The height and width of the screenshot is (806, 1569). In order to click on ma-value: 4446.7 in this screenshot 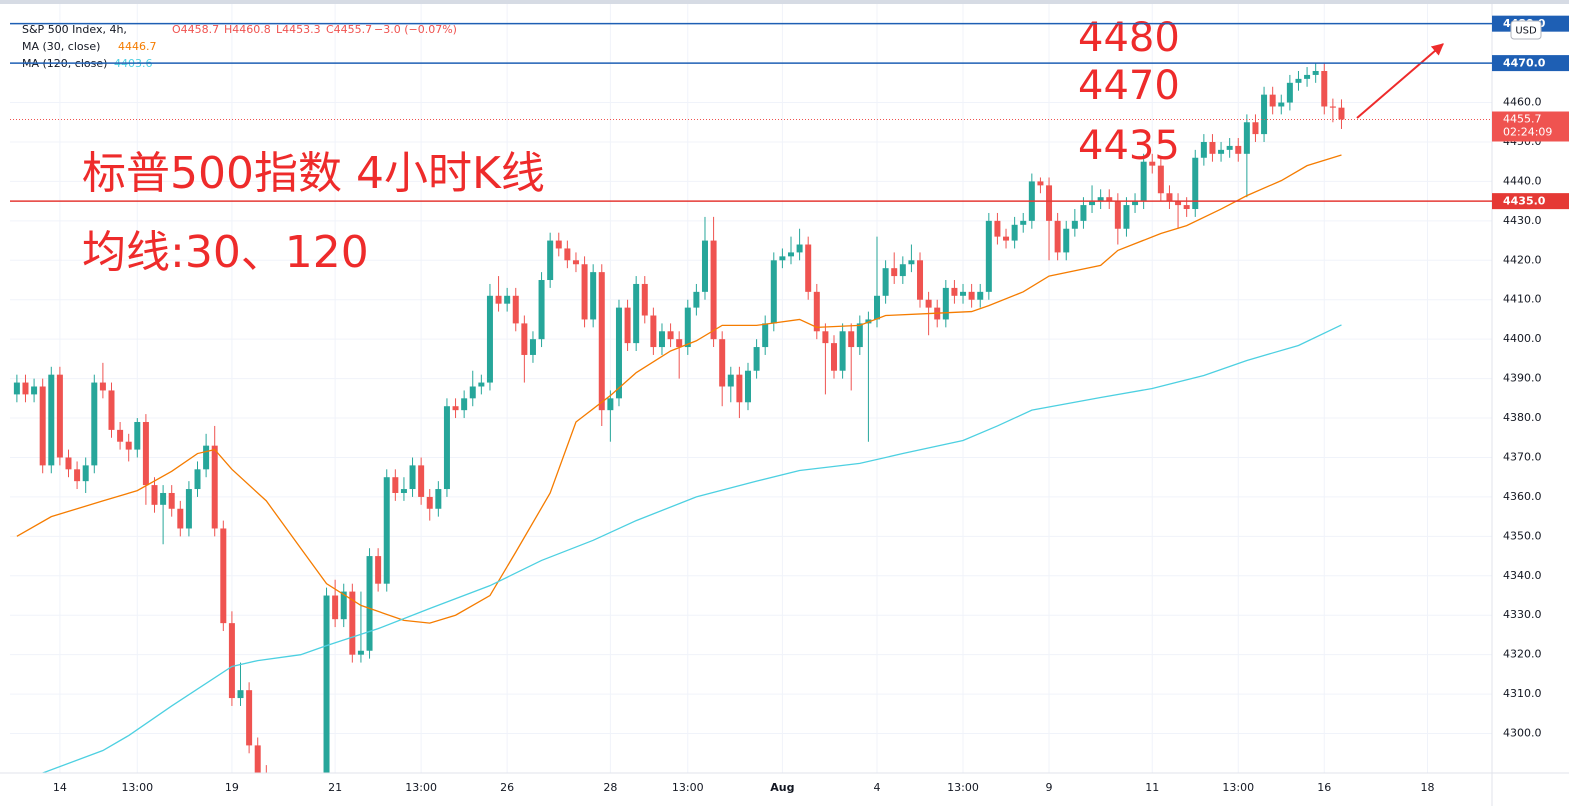, I will do `click(137, 46)`.